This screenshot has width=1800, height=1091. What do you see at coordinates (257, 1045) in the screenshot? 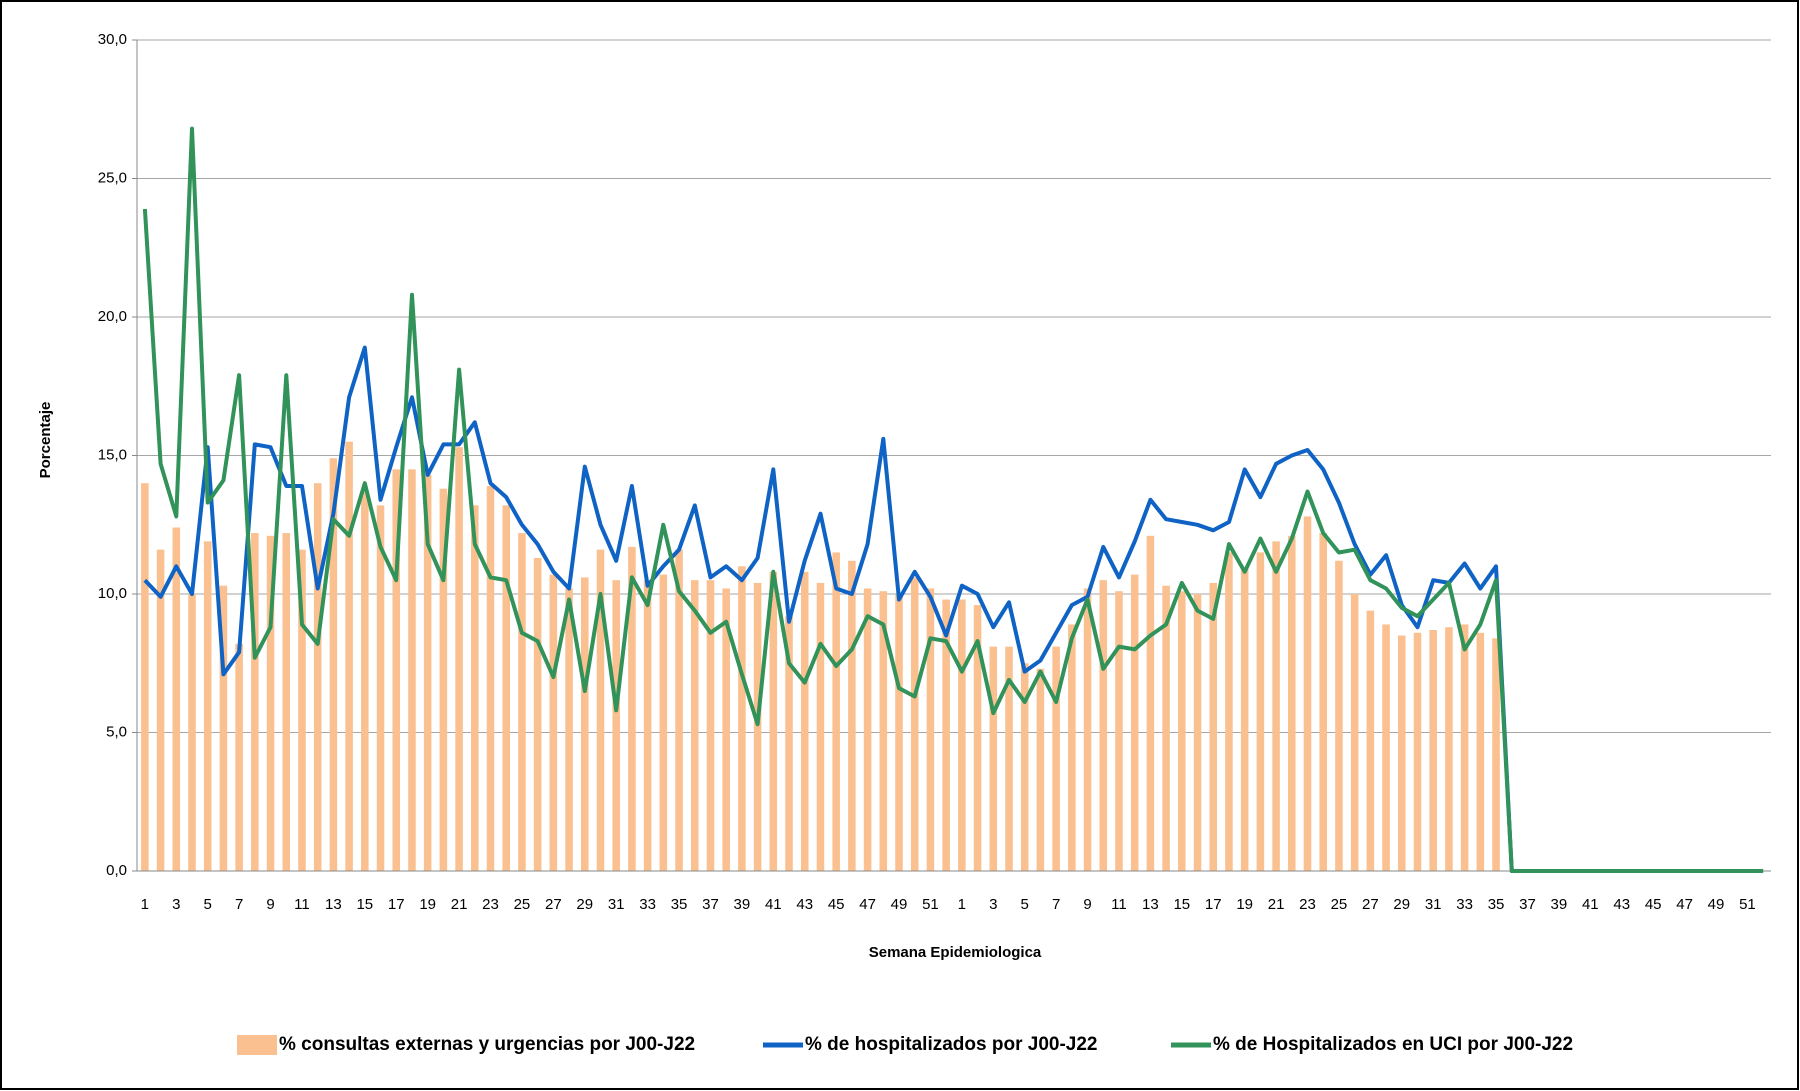
I see `legend-swatch` at bounding box center [257, 1045].